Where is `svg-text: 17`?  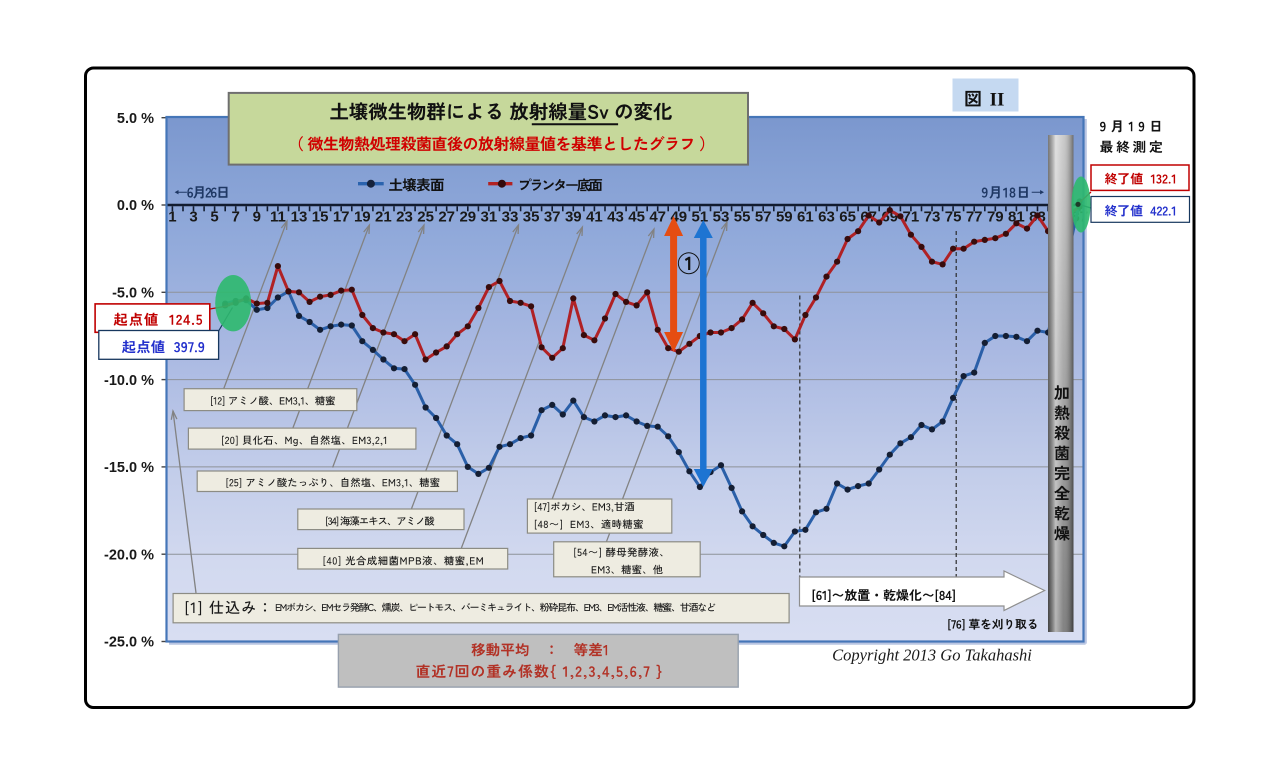
svg-text: 17 is located at coordinates (341, 217).